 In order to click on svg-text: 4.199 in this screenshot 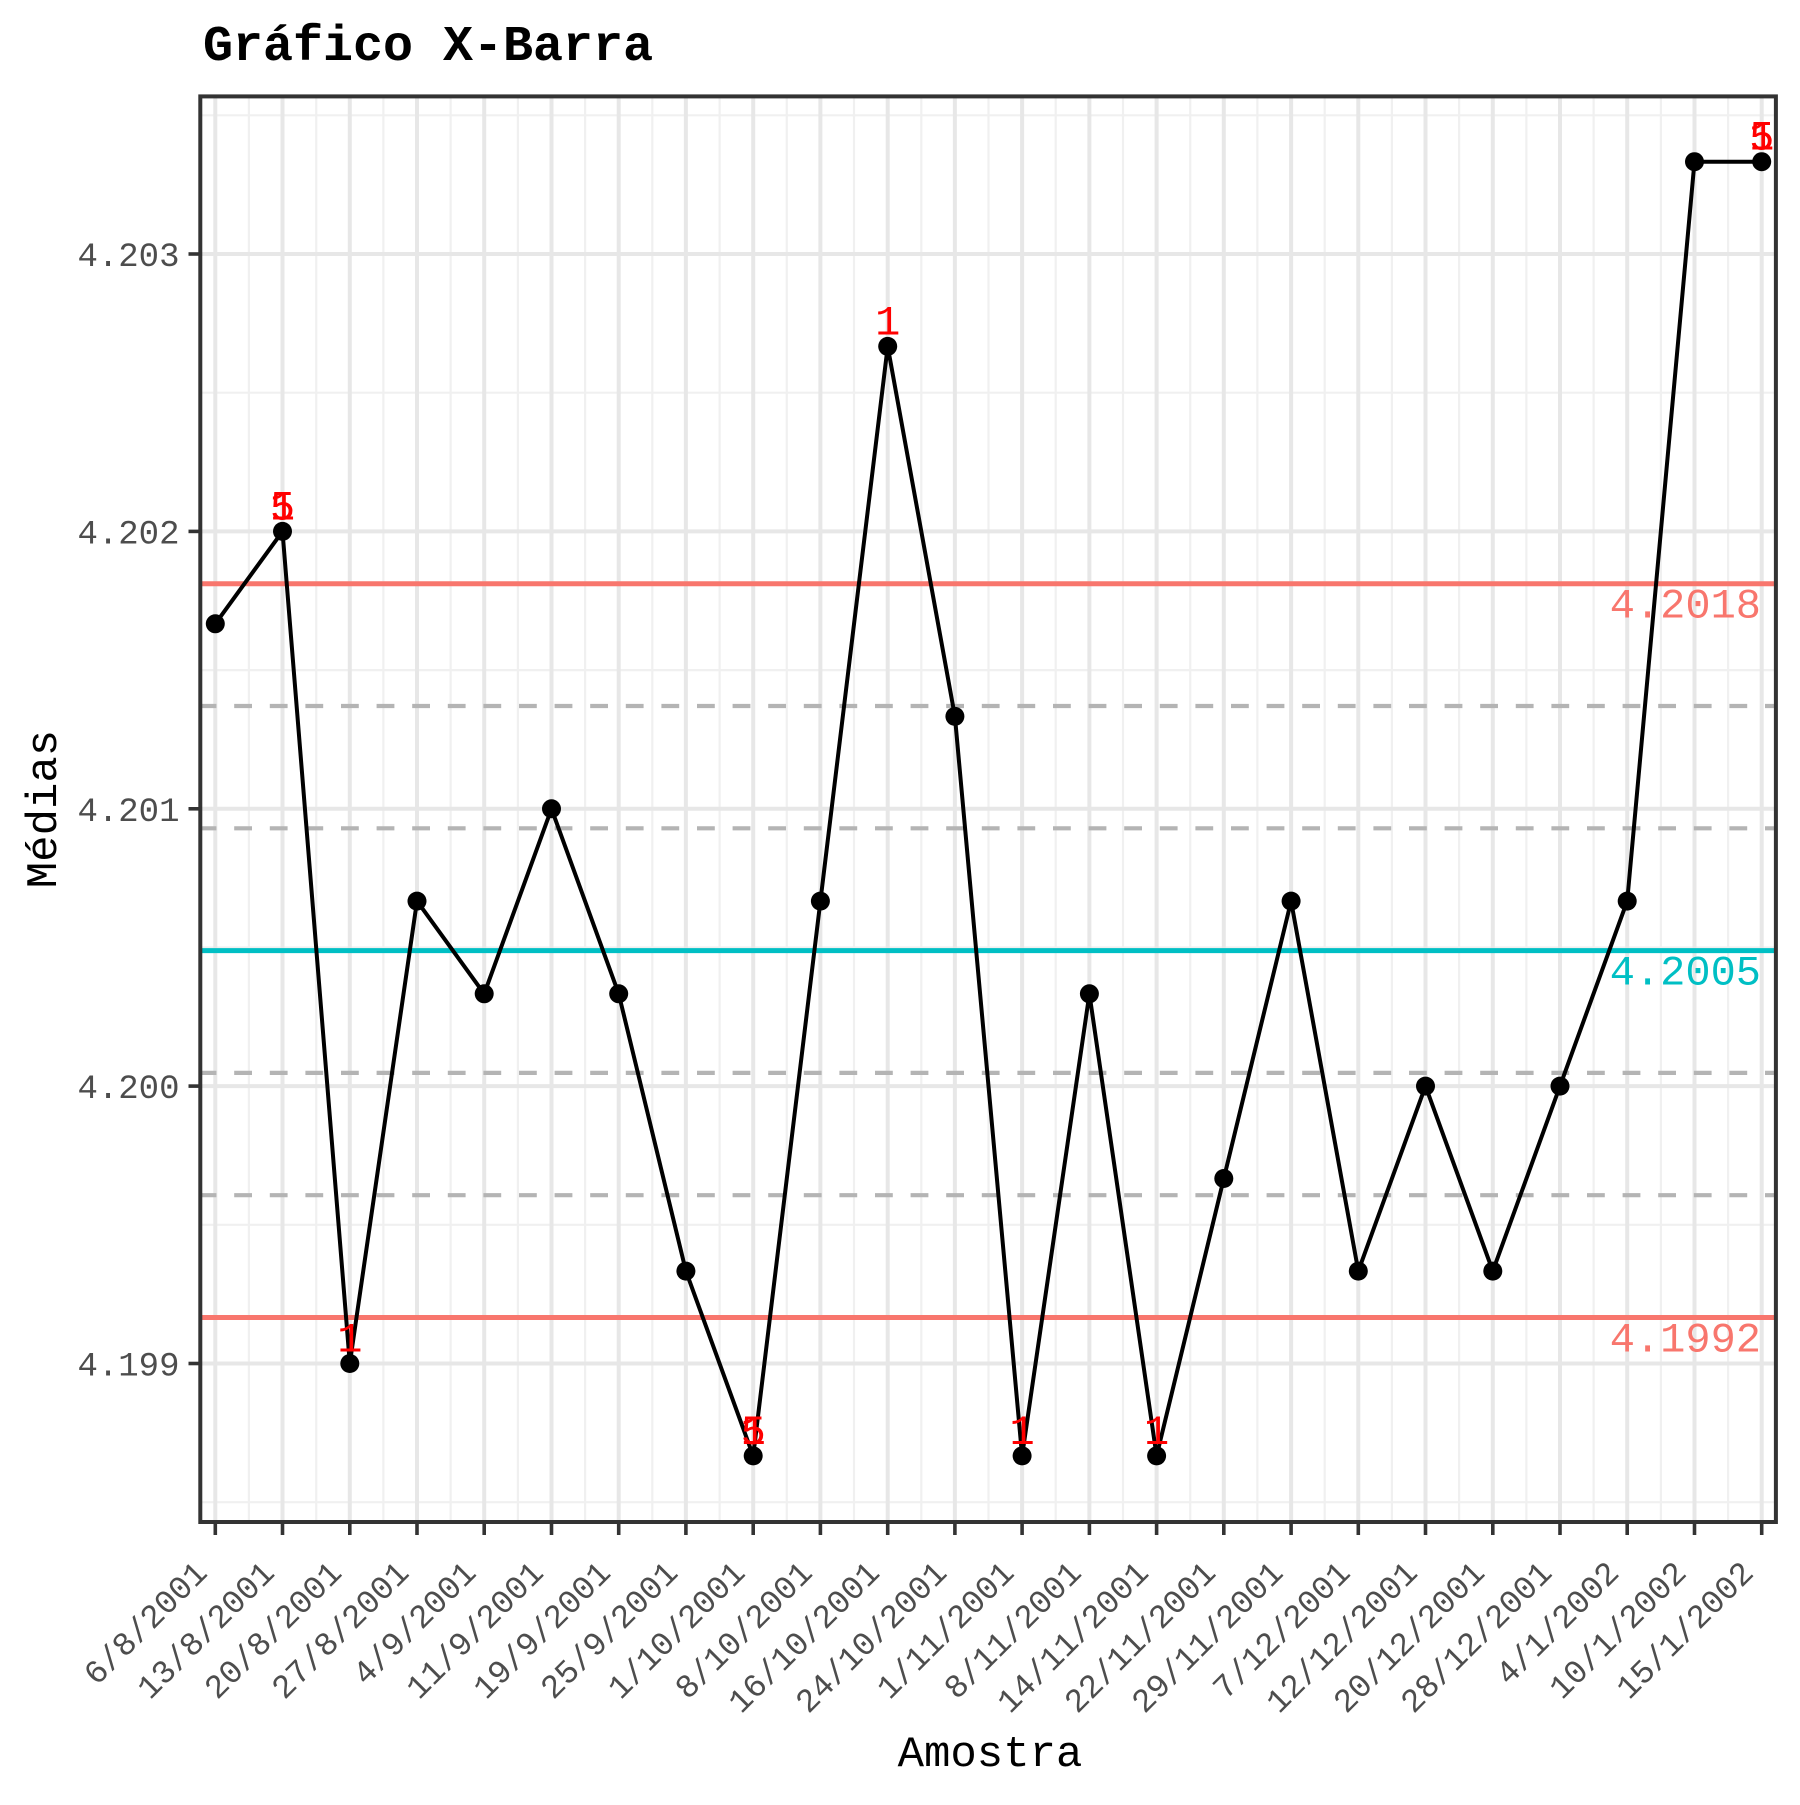, I will do `click(128, 1368)`.